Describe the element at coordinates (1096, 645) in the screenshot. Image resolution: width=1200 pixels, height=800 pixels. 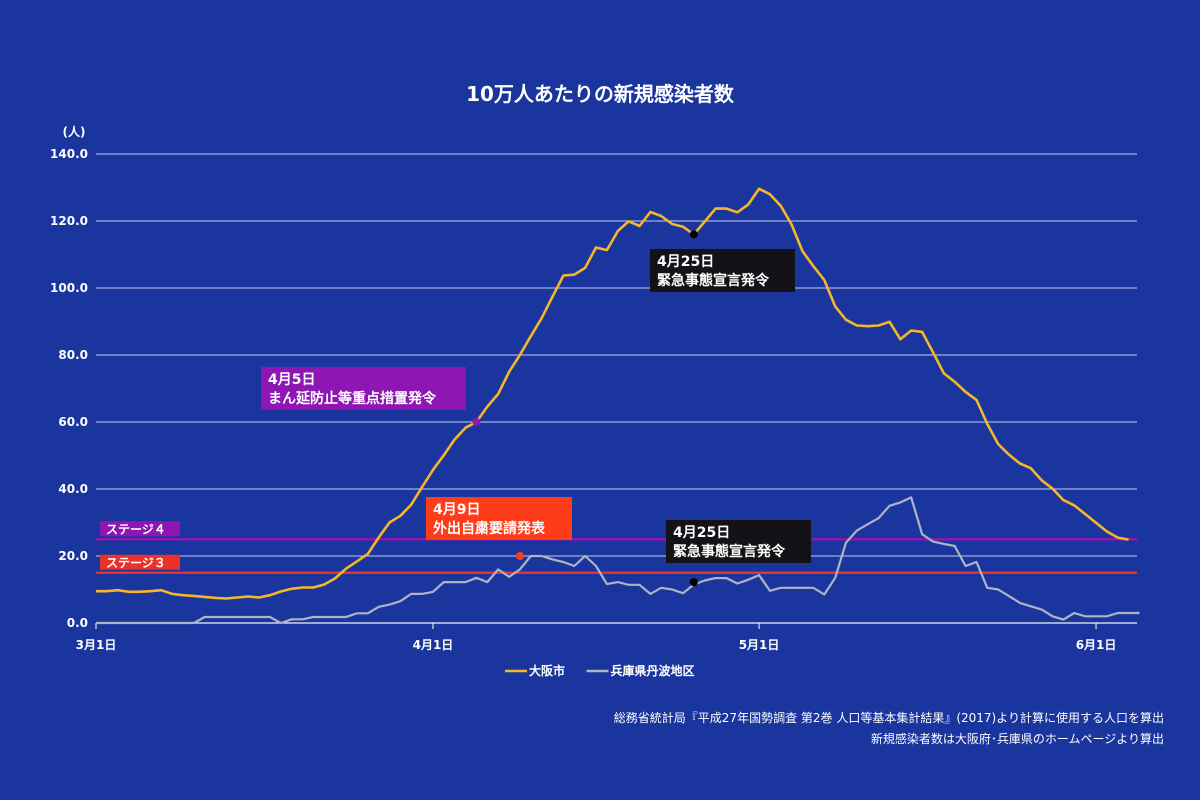
I see `x-tick-label: 6月1日` at that location.